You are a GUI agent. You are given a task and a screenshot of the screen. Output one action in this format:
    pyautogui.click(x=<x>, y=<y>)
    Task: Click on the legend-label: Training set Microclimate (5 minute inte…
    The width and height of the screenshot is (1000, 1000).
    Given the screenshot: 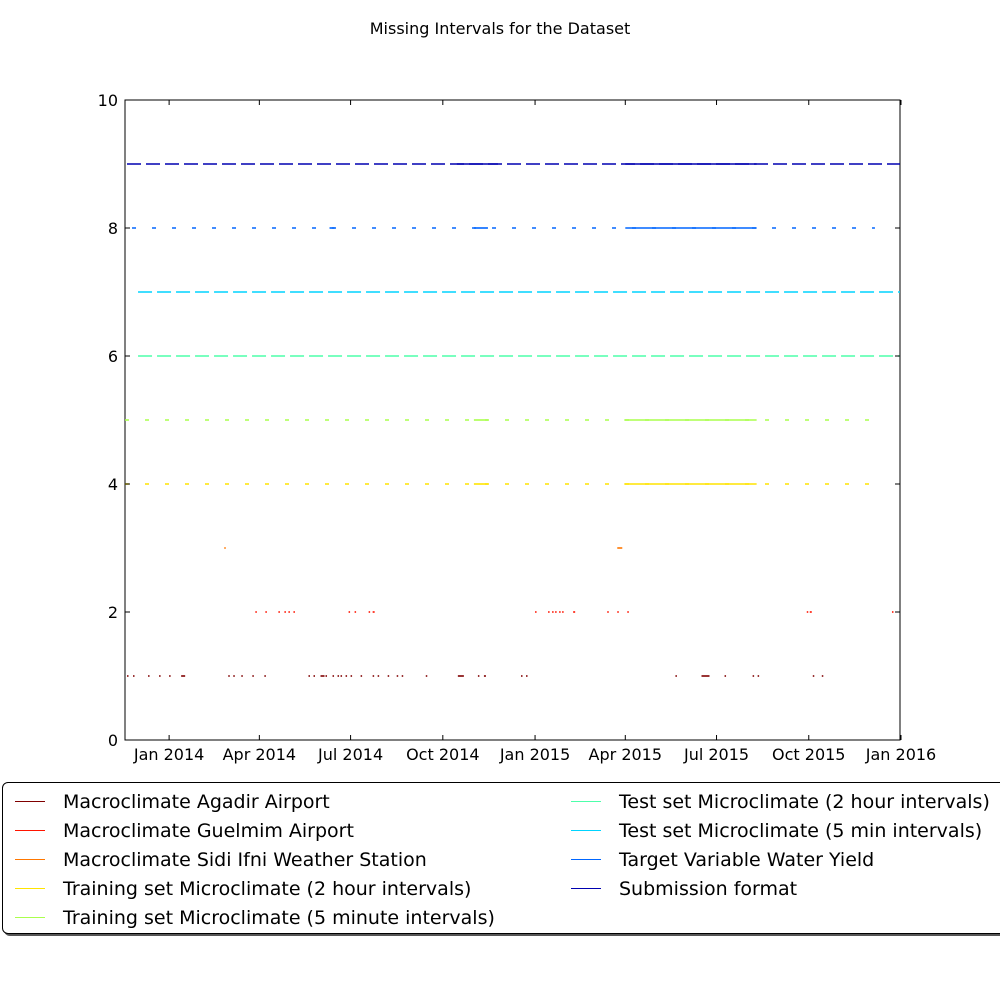 What is the action you would take?
    pyautogui.click(x=279, y=917)
    